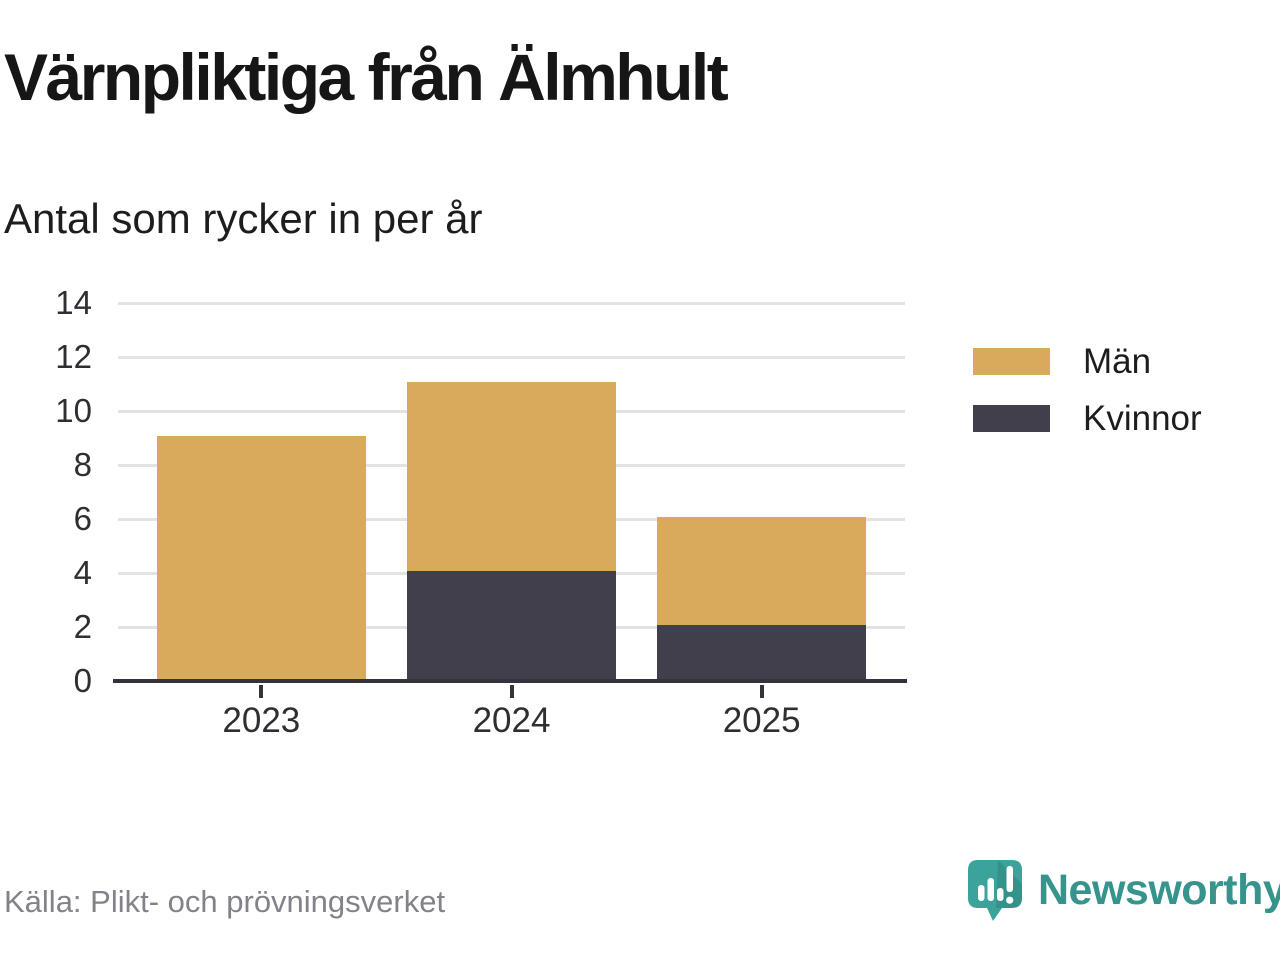  What do you see at coordinates (761, 652) in the screenshot?
I see `bar-2025-Kvinnor` at bounding box center [761, 652].